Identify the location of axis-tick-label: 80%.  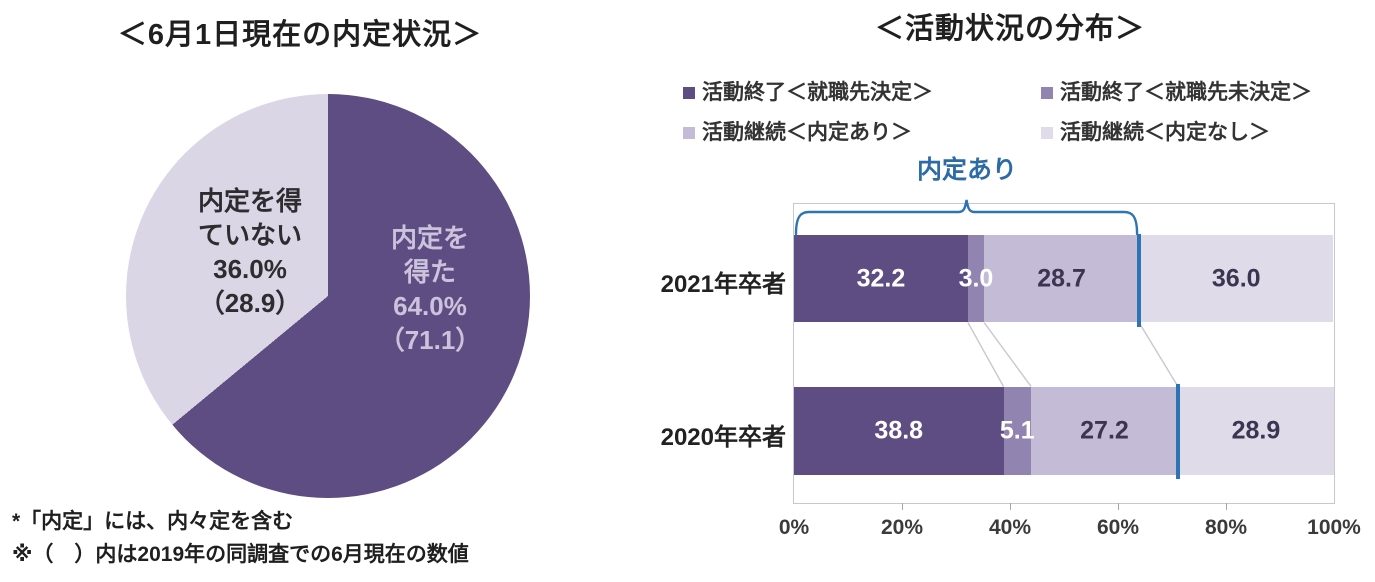
(1226, 527).